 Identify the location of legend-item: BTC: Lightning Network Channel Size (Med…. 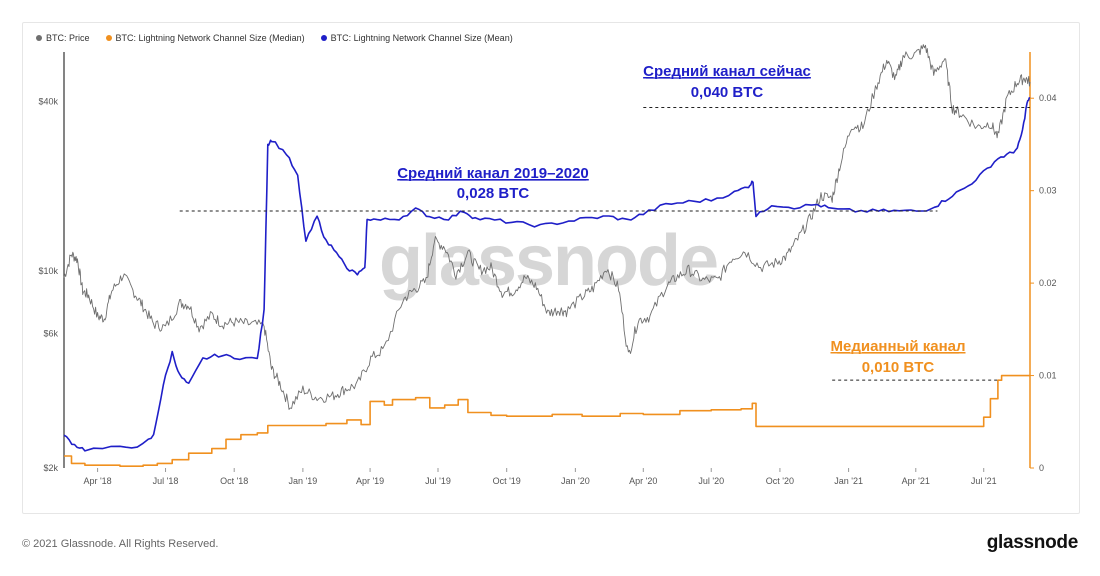
(205, 38).